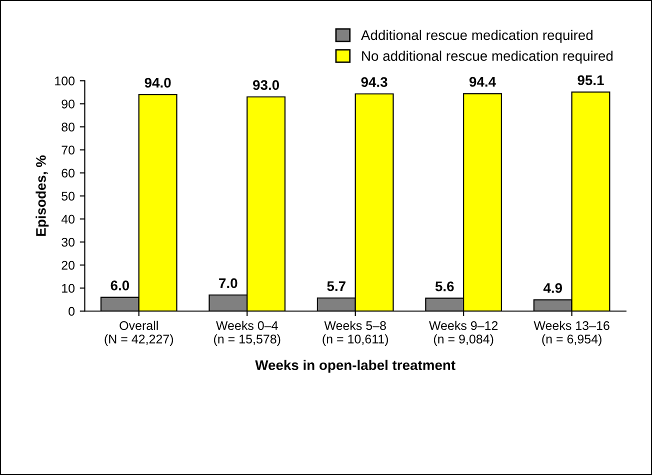  What do you see at coordinates (42, 195) in the screenshot?
I see `y-axis-title: Episodes, %` at bounding box center [42, 195].